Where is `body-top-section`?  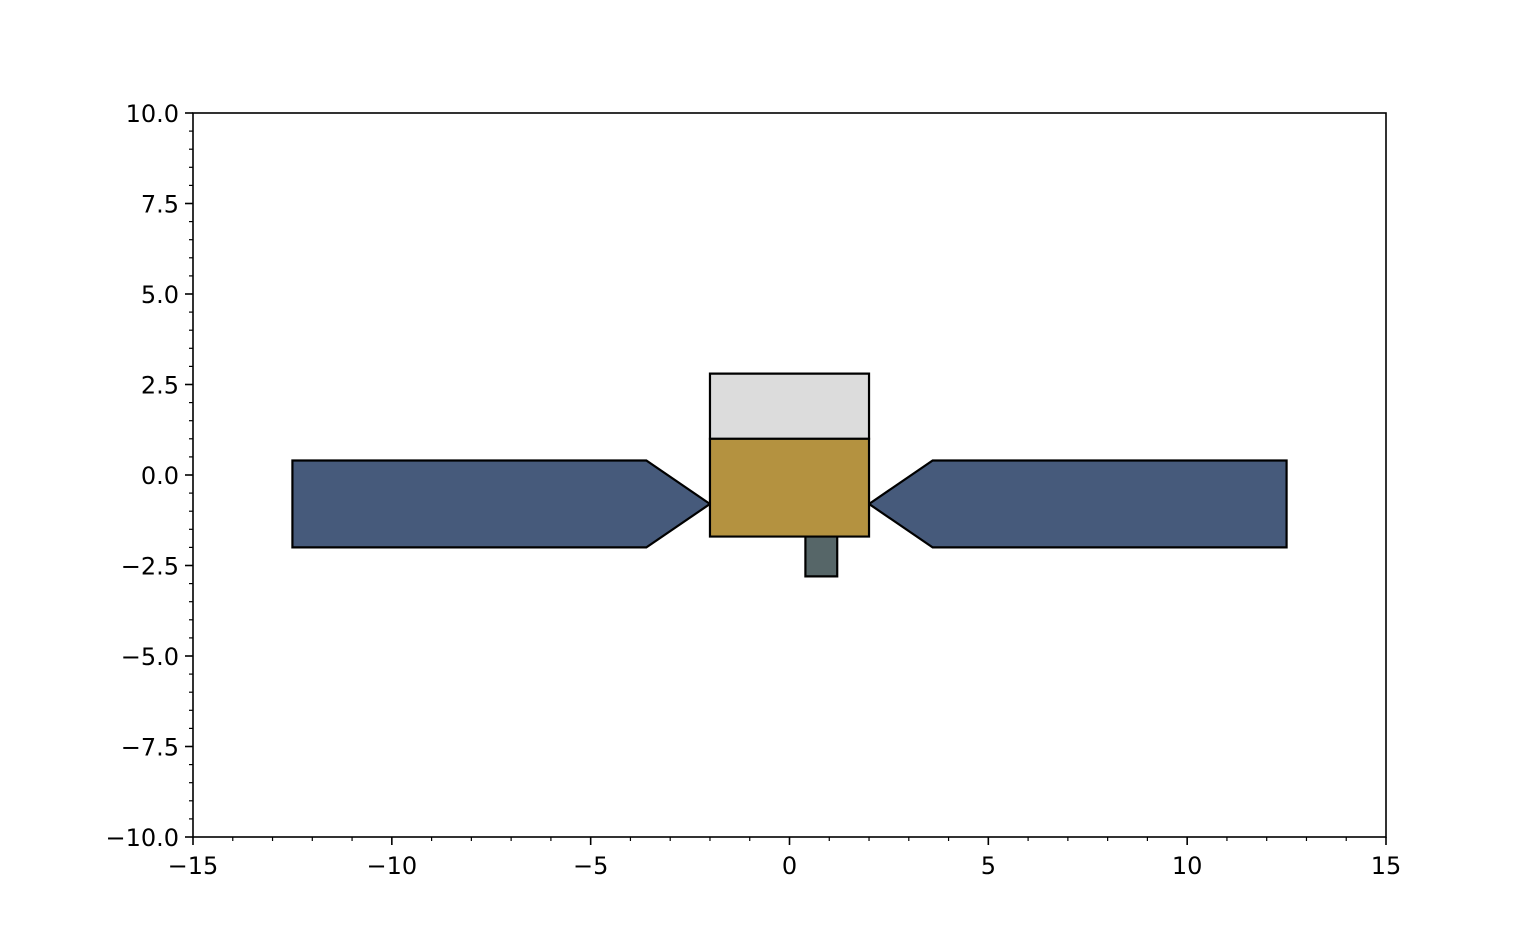 body-top-section is located at coordinates (789, 406).